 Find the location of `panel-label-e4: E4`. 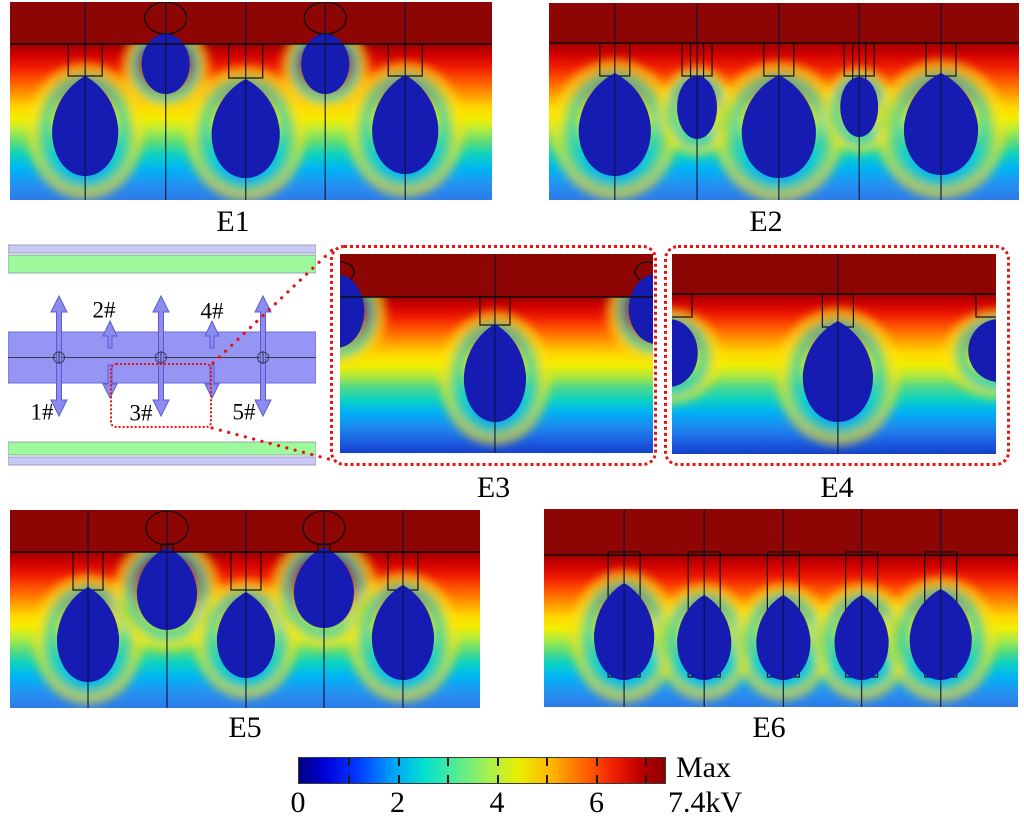

panel-label-e4: E4 is located at coordinates (837, 487).